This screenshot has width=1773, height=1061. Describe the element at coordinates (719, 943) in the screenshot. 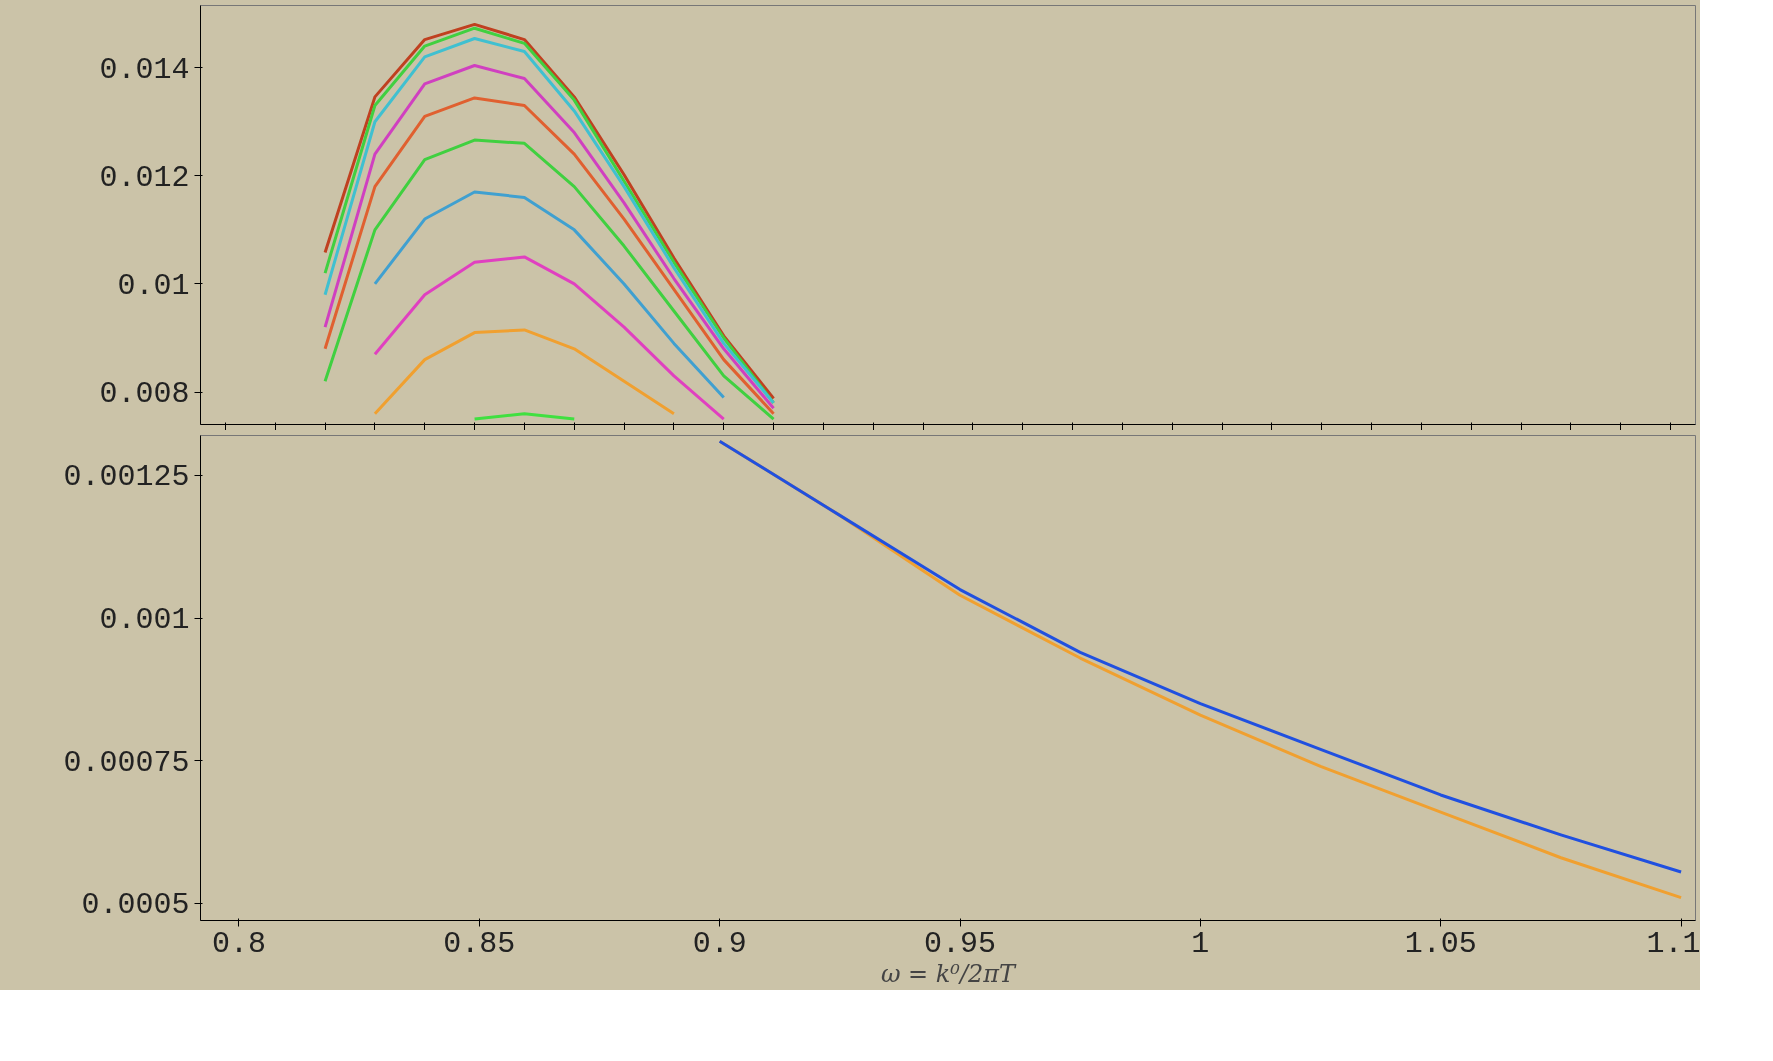

I see `x-tick-label: 0.9` at that location.